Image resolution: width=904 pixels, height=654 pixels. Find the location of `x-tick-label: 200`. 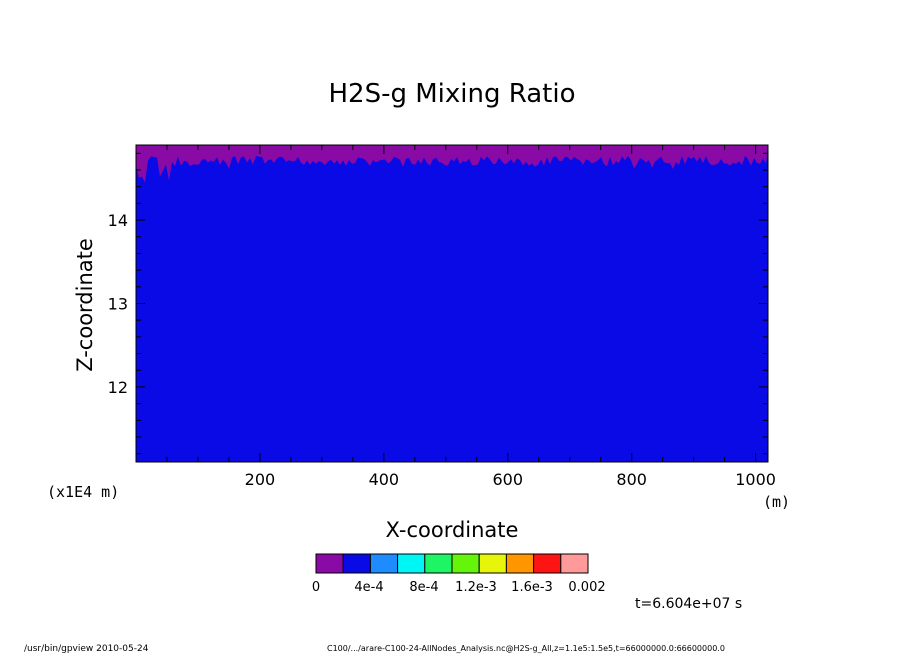

x-tick-label: 200 is located at coordinates (260, 479).